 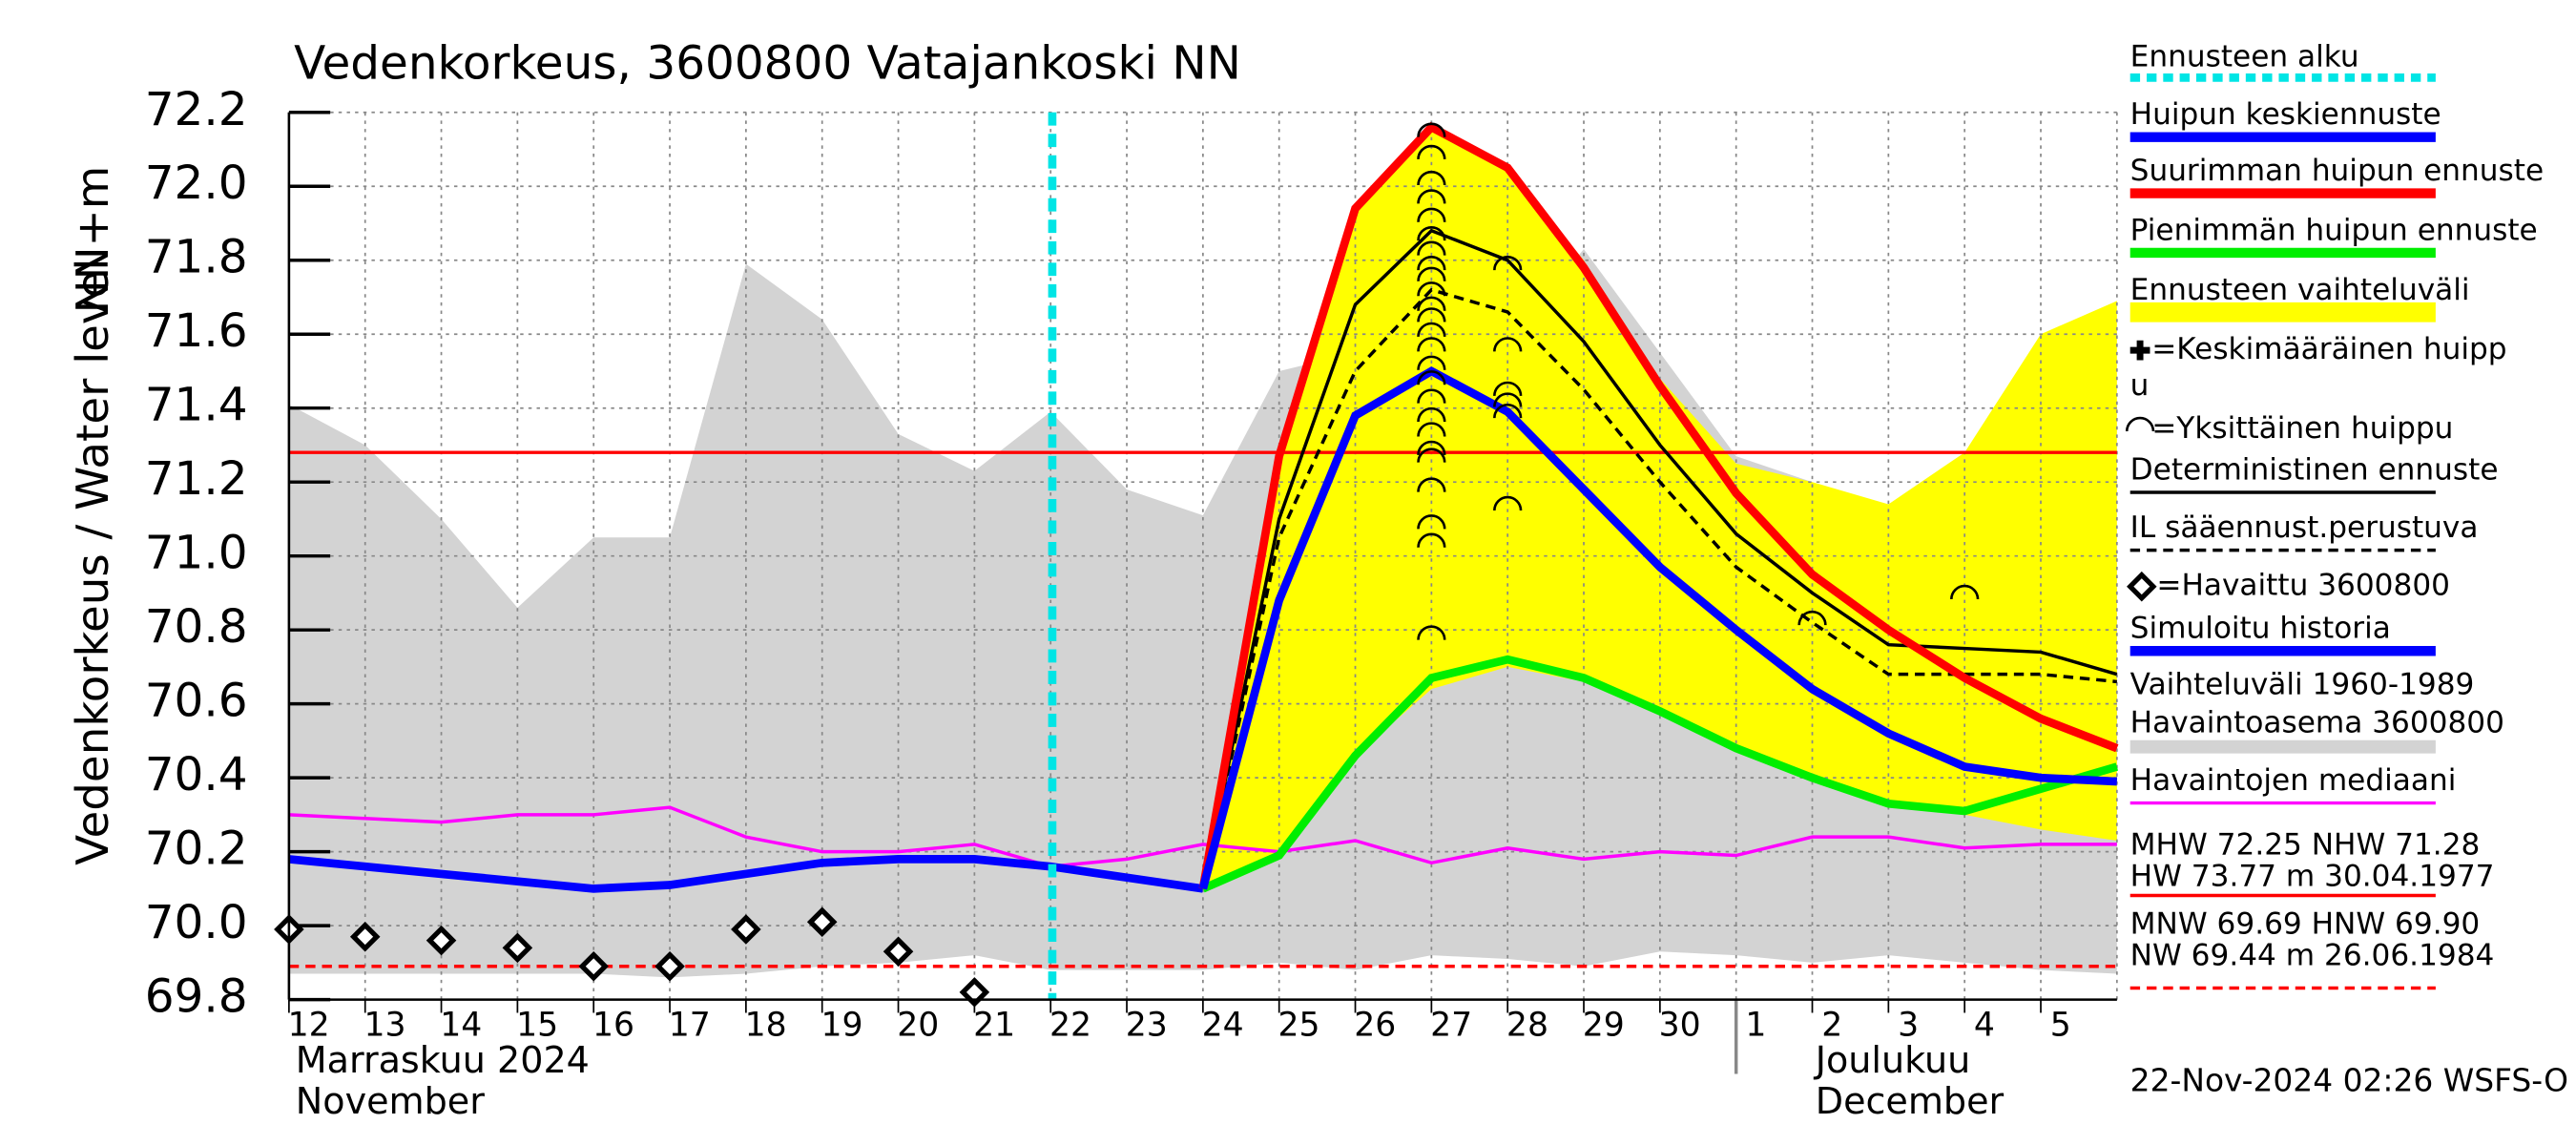 What do you see at coordinates (196, 849) in the screenshot?
I see `y-tick-label: 70.2` at bounding box center [196, 849].